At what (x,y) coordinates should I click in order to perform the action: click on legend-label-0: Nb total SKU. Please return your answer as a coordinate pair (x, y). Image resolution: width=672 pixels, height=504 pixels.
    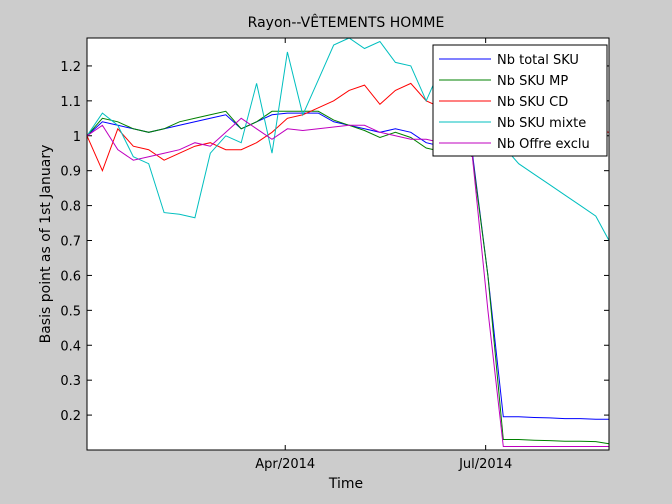
    Looking at the image, I should click on (538, 60).